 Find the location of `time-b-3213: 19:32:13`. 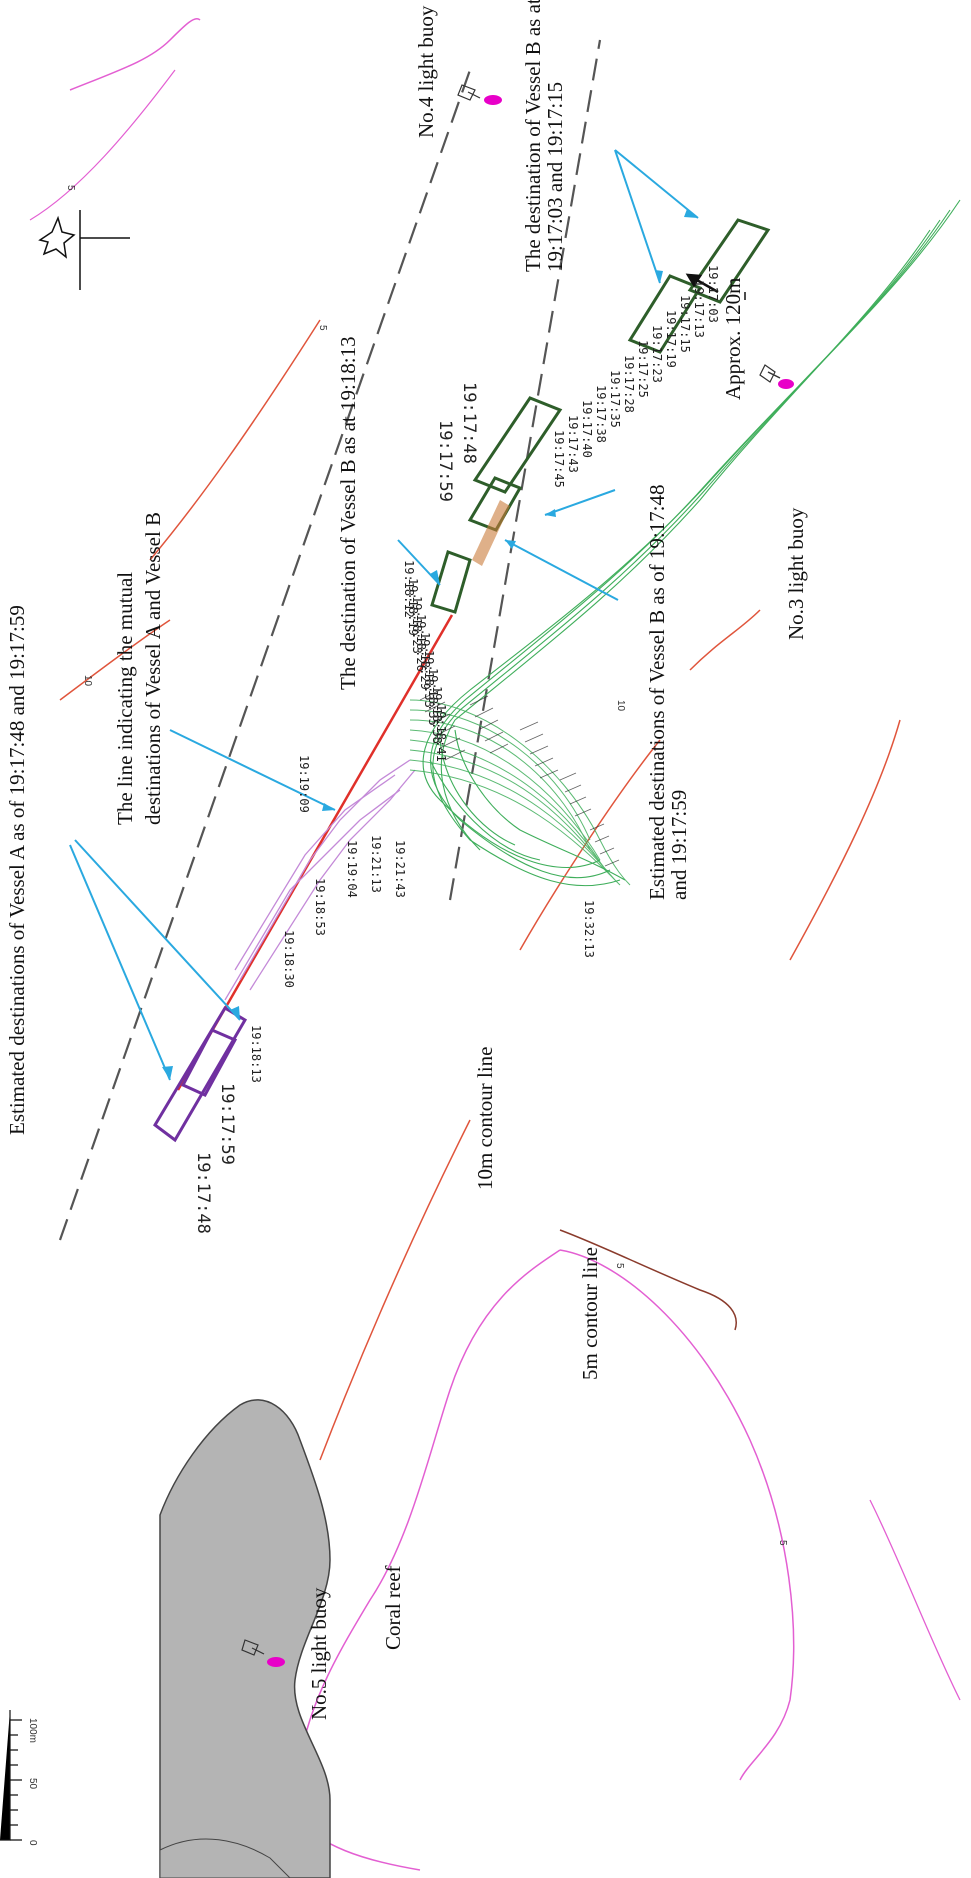

time-b-3213: 19:32:13 is located at coordinates (589, 929).